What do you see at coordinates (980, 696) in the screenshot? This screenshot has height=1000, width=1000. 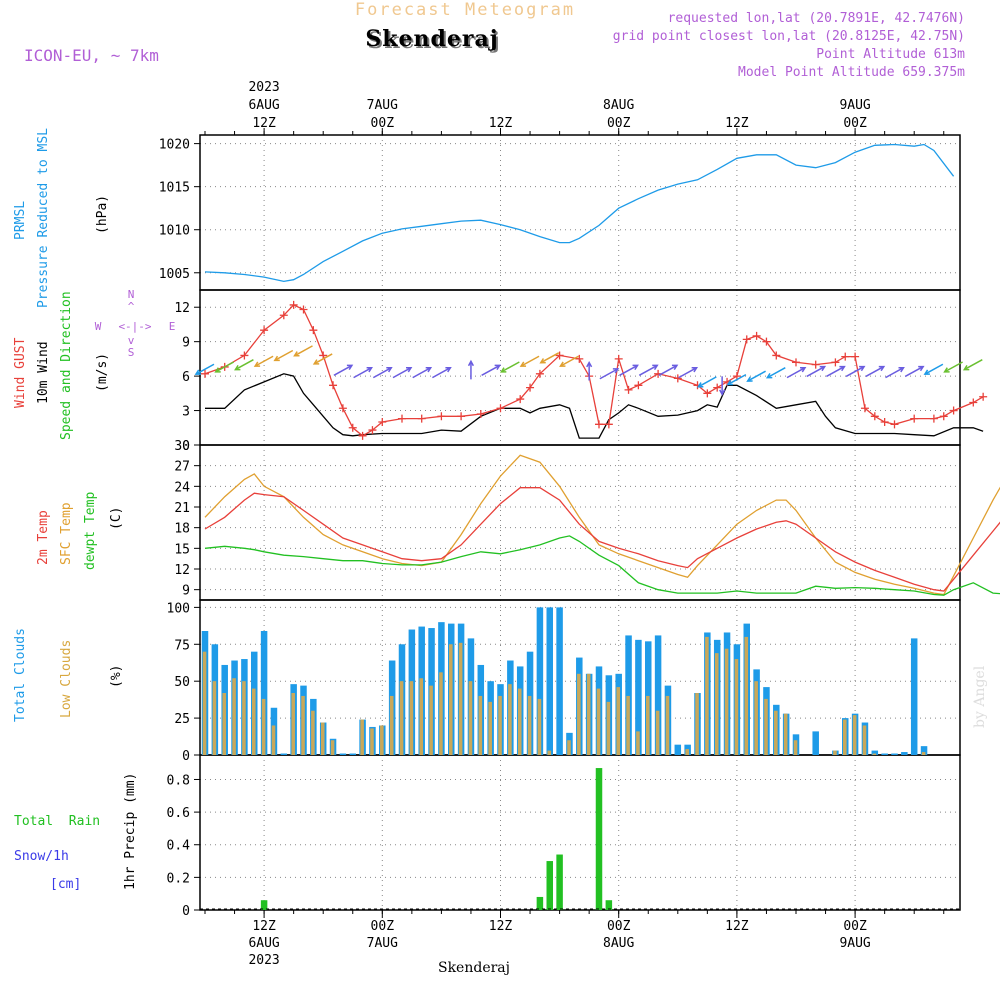 I see `credit-watermark: by Angel` at bounding box center [980, 696].